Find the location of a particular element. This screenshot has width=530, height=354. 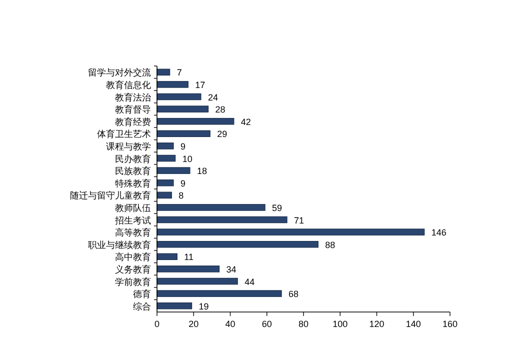

y-tick-label: 义务教育 is located at coordinates (133, 270).